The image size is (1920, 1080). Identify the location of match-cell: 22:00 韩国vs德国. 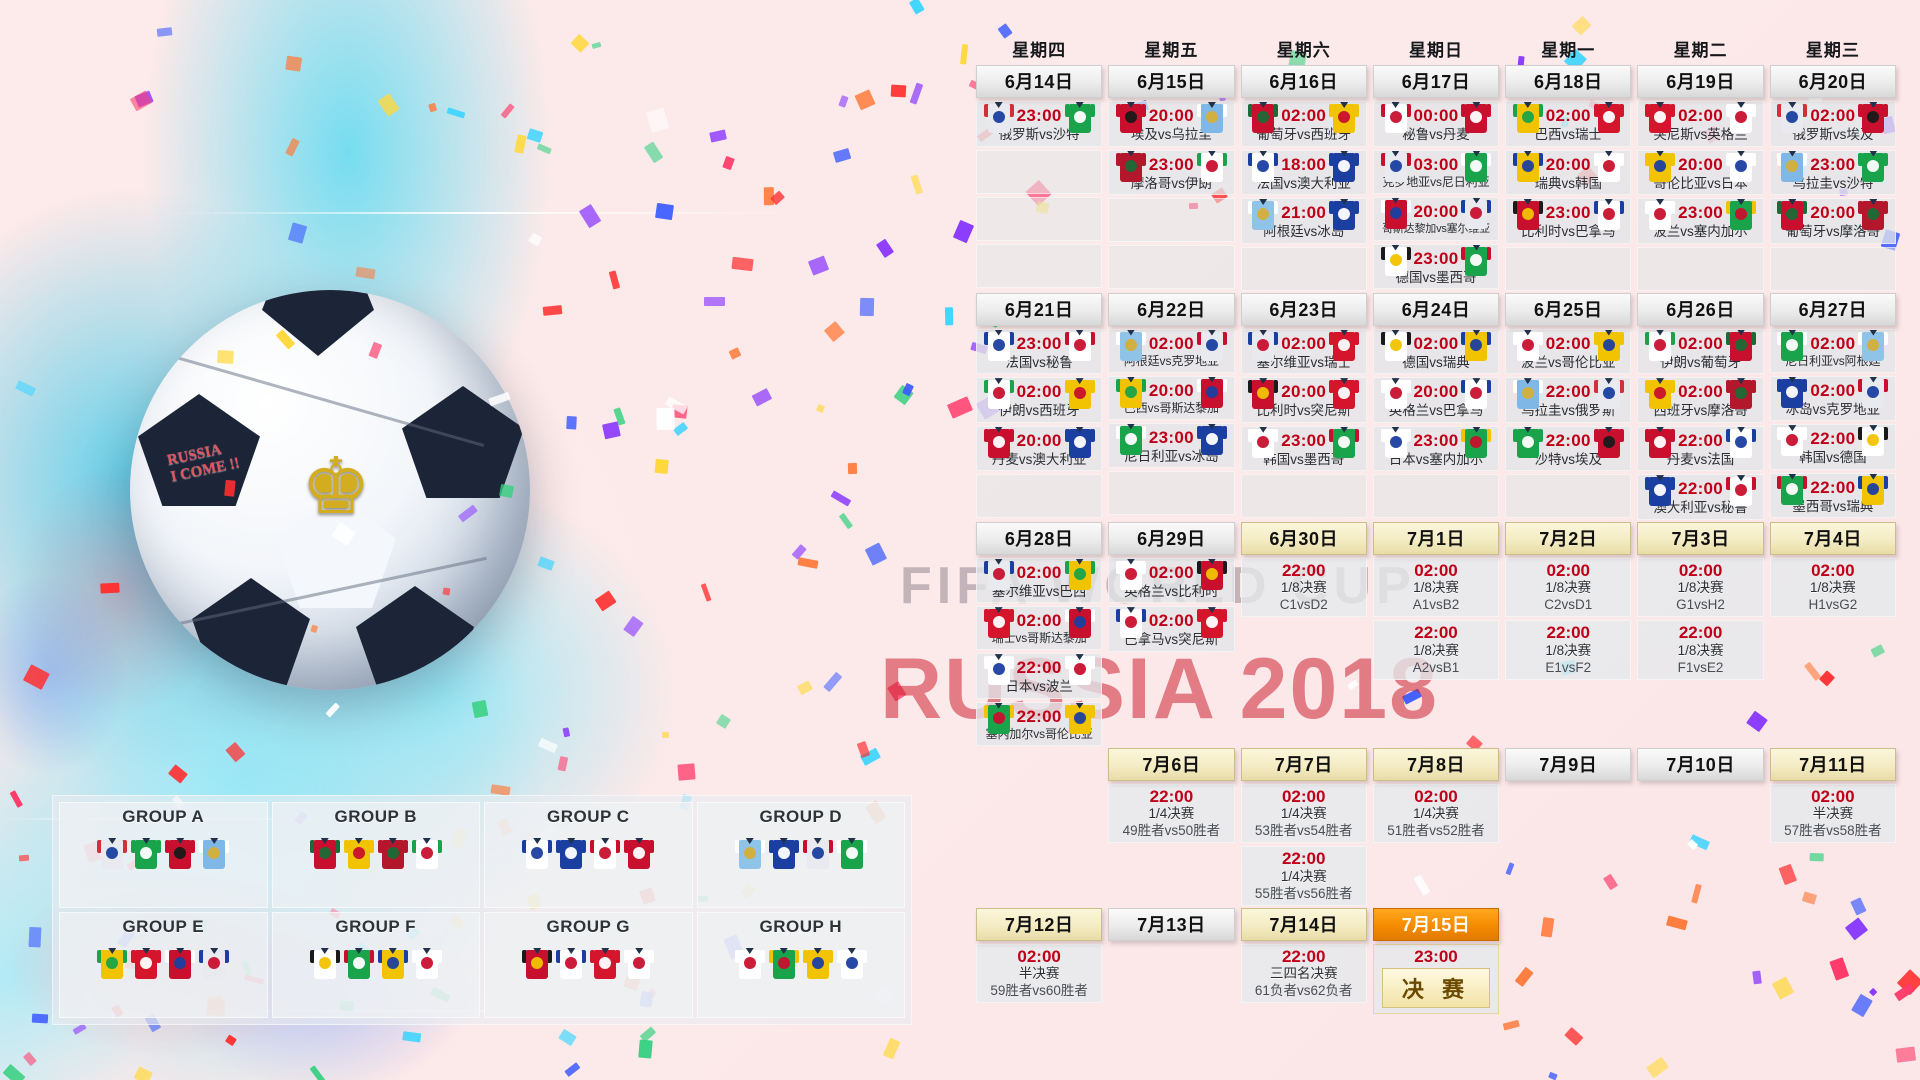
(1832, 447).